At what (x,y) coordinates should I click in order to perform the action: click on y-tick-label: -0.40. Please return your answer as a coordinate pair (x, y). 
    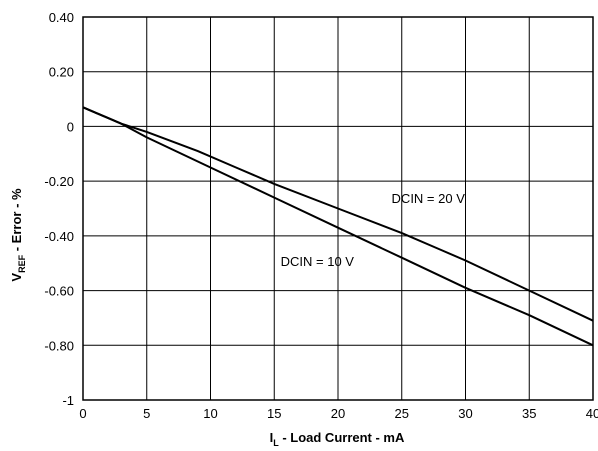
    Looking at the image, I should click on (59, 236).